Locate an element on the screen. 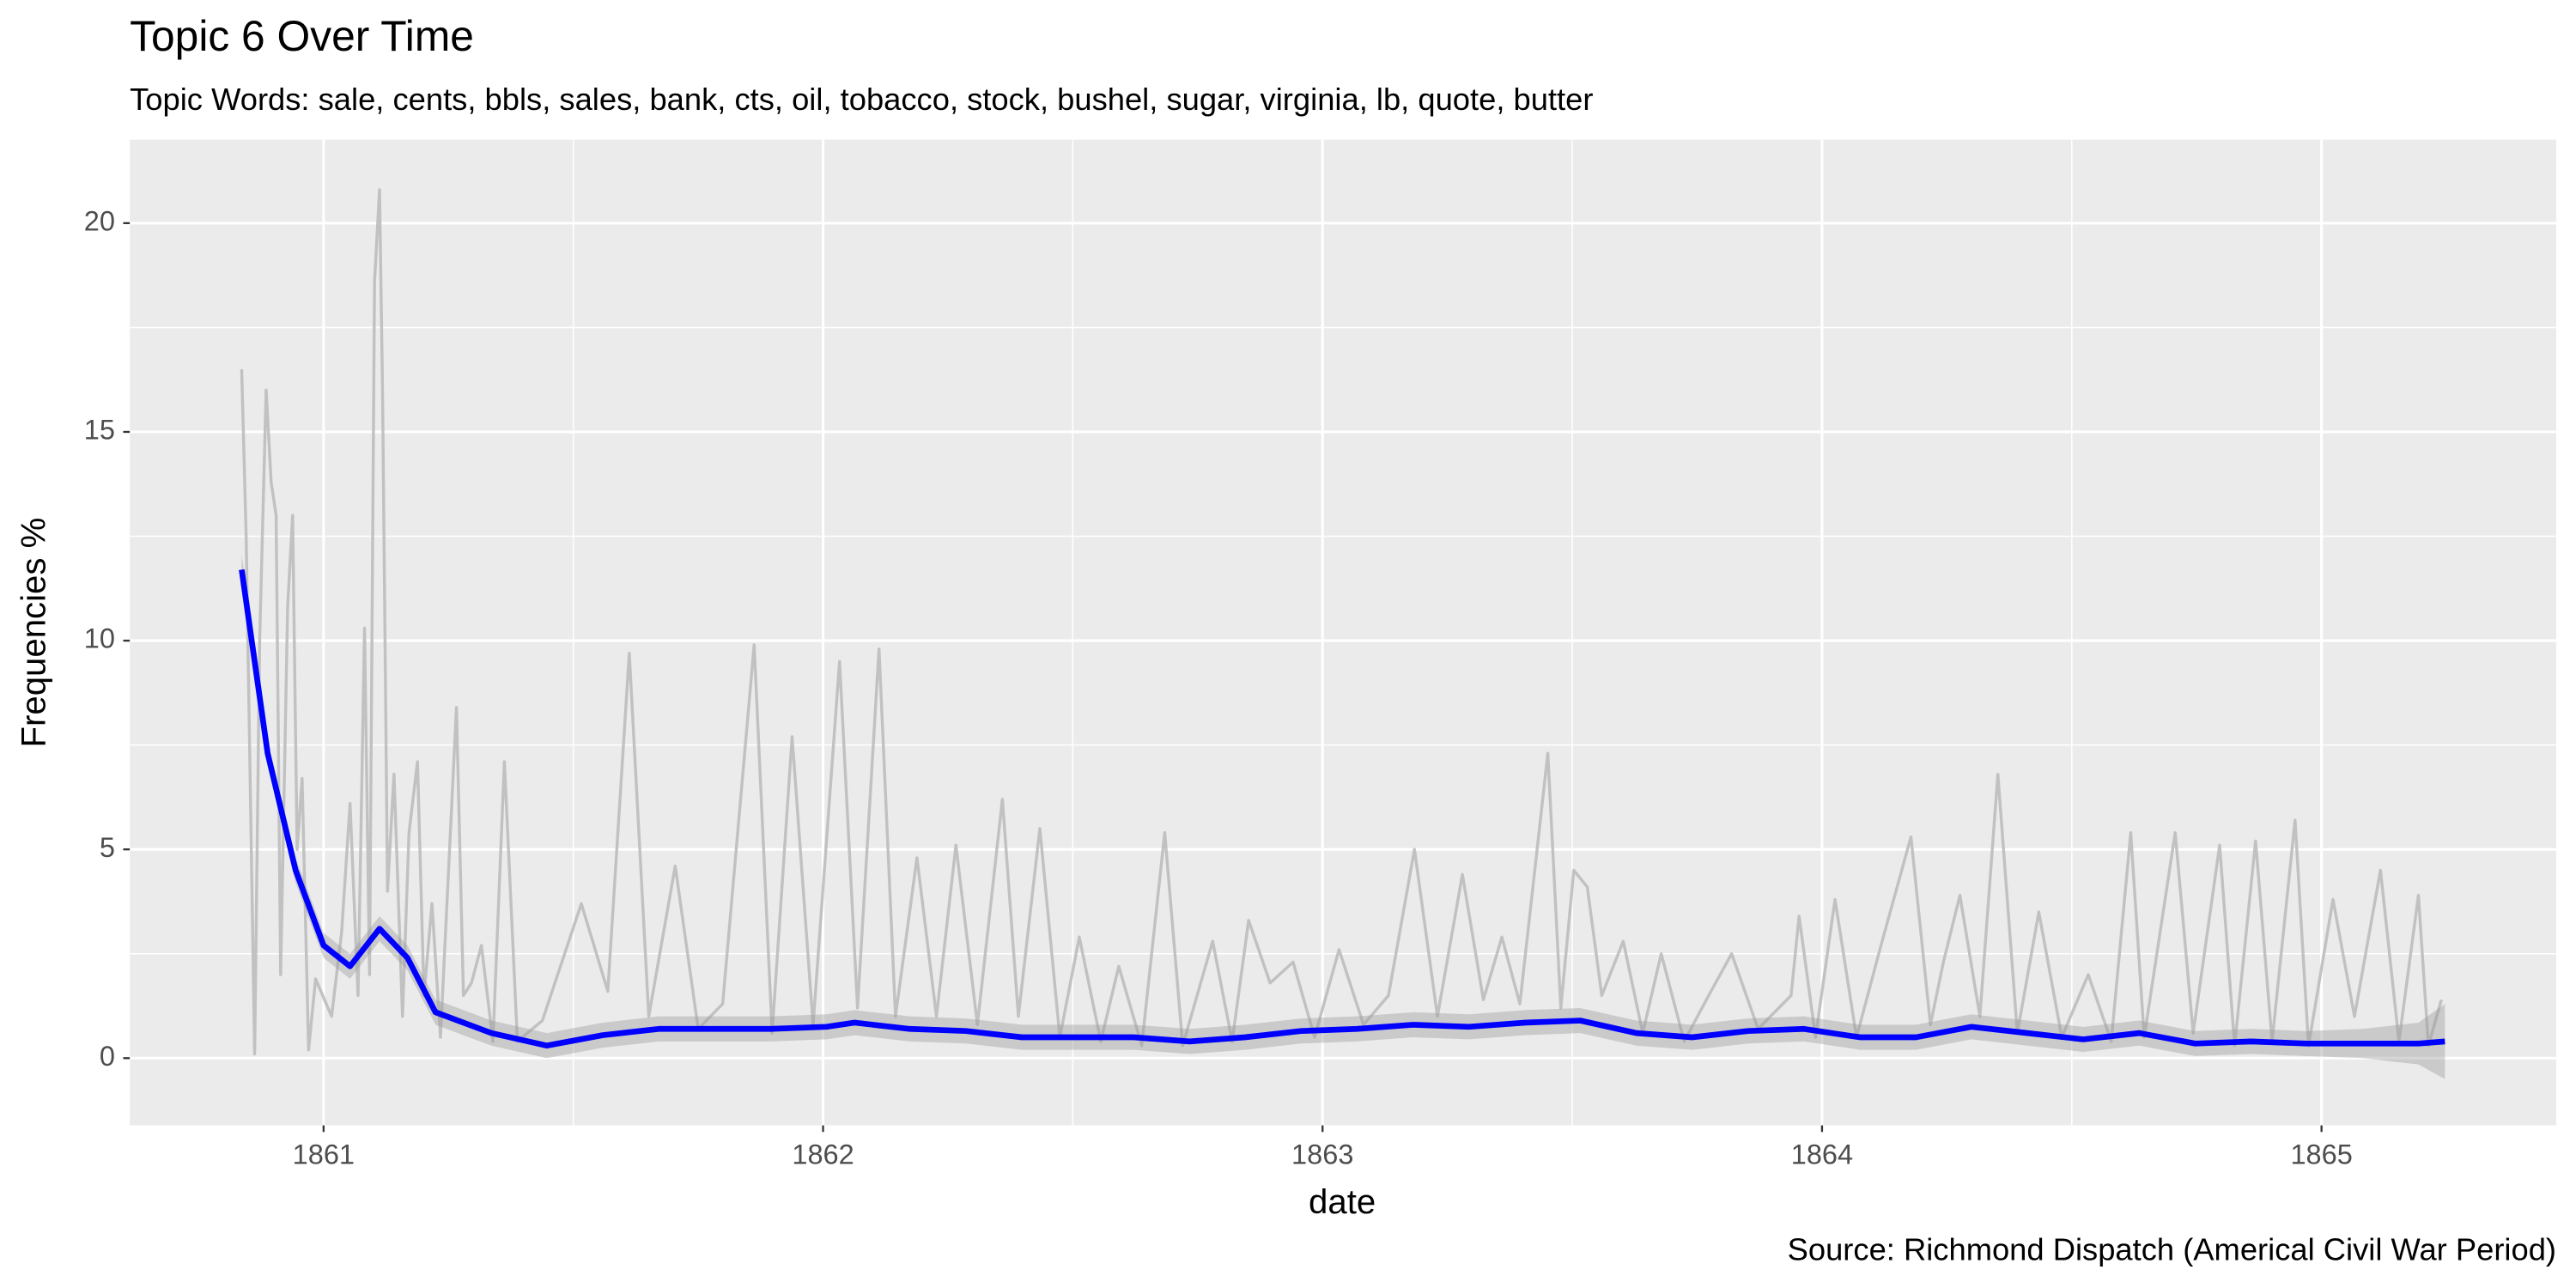  x-tick-label: 1865 is located at coordinates (2321, 1155).